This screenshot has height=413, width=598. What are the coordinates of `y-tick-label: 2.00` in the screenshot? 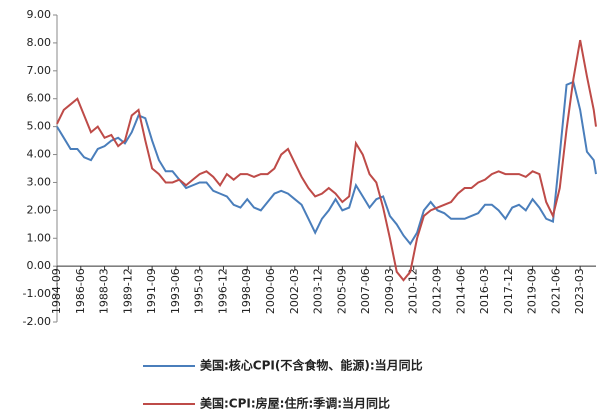 It's located at (39, 209).